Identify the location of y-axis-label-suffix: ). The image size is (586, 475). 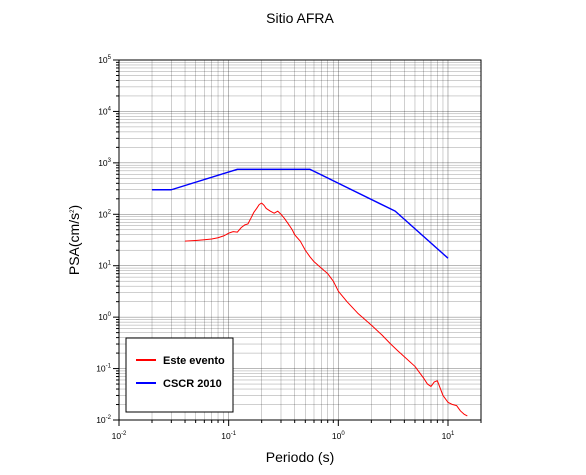
(74, 207).